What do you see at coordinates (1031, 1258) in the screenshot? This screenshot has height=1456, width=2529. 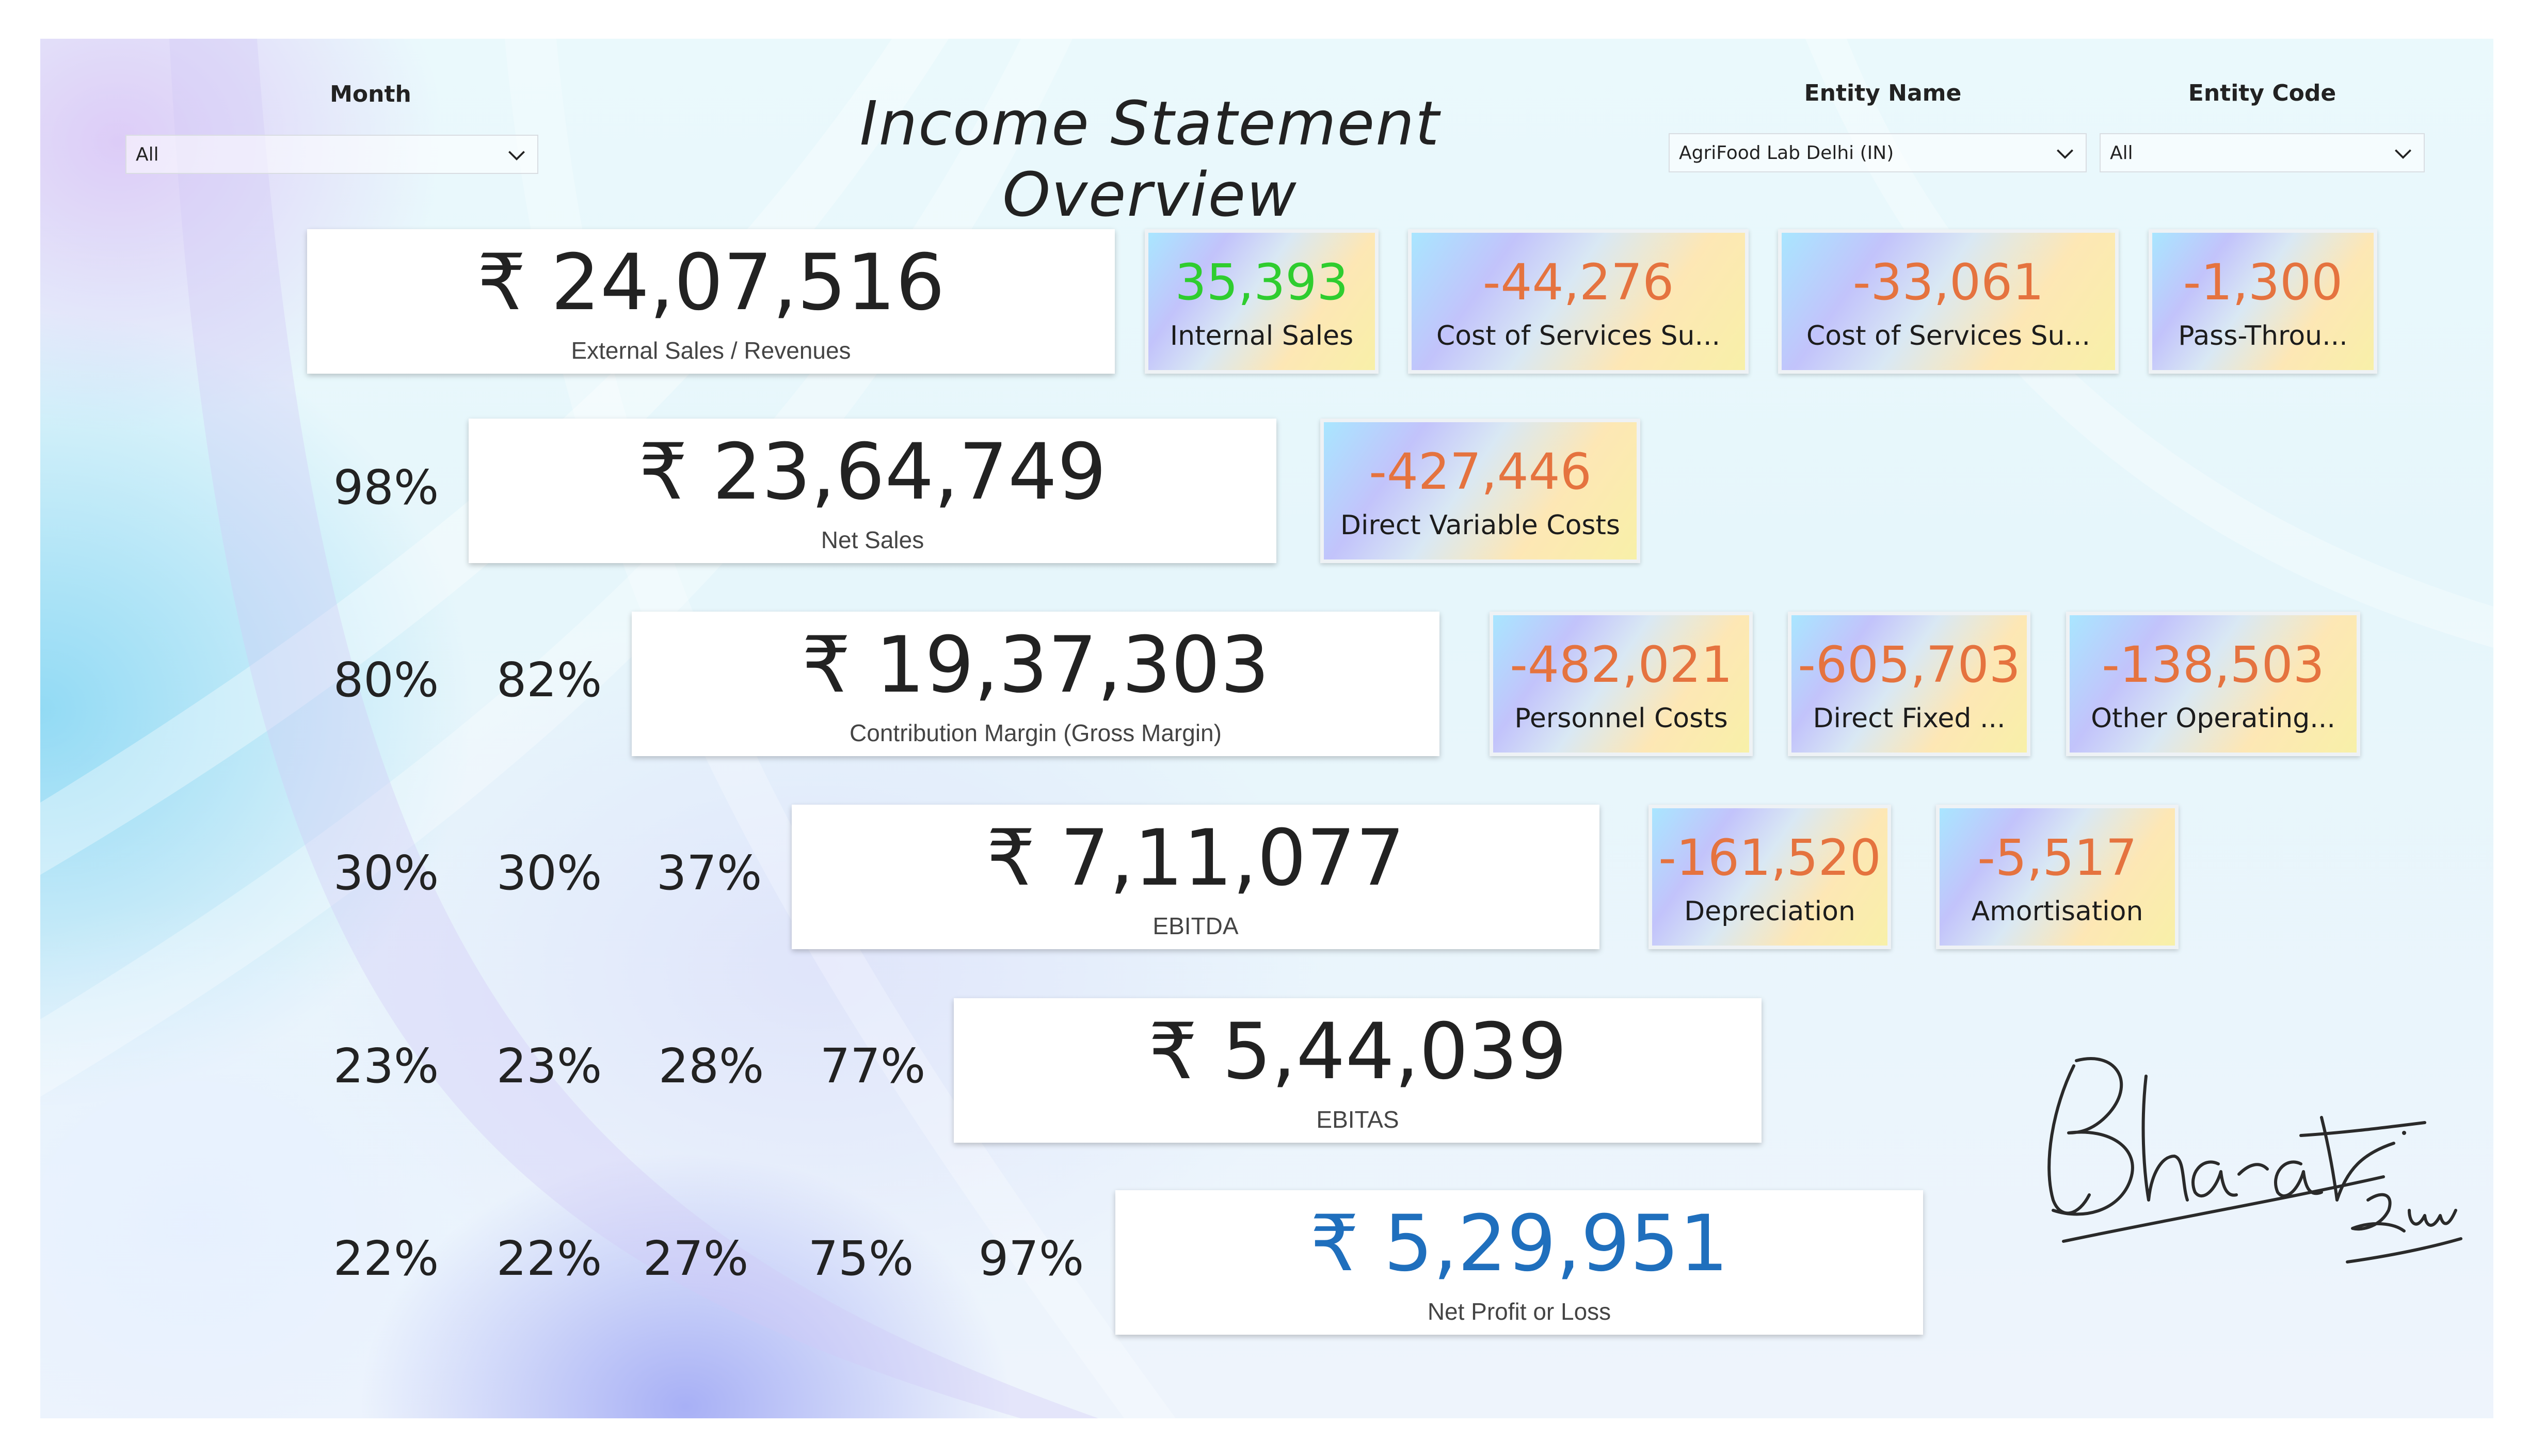 I see `pct-net-profit-5: 97%` at bounding box center [1031, 1258].